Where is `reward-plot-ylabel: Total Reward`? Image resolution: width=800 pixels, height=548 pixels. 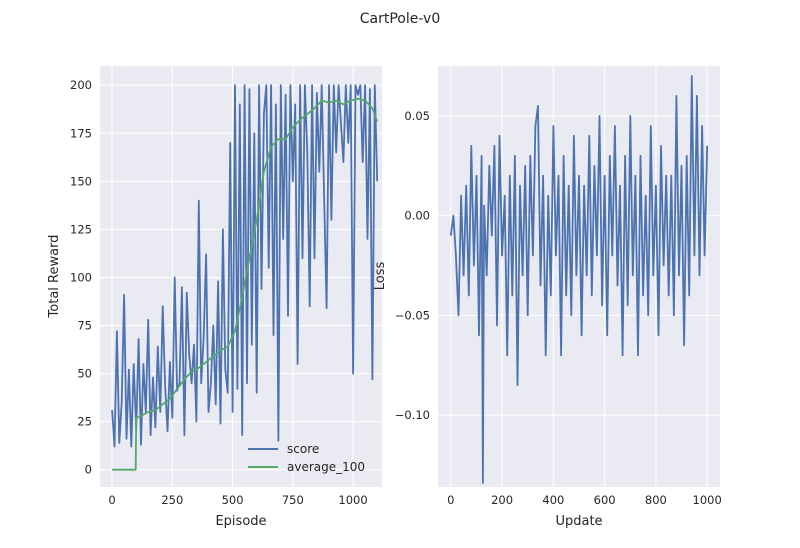
reward-plot-ylabel: Total Reward is located at coordinates (54, 277).